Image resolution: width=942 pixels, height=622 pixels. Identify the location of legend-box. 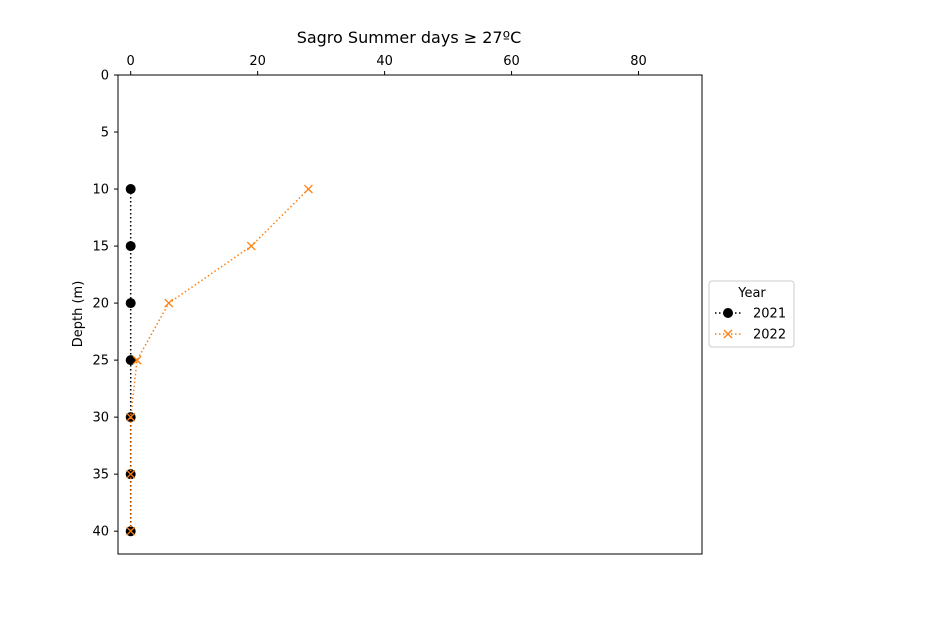
(751, 314).